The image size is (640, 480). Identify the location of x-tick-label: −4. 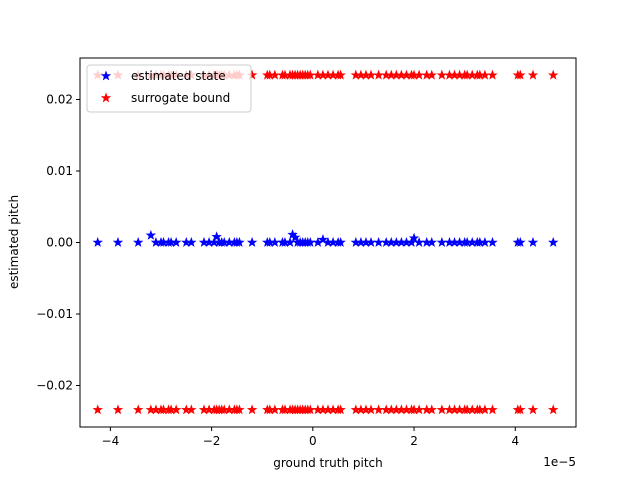
(111, 441).